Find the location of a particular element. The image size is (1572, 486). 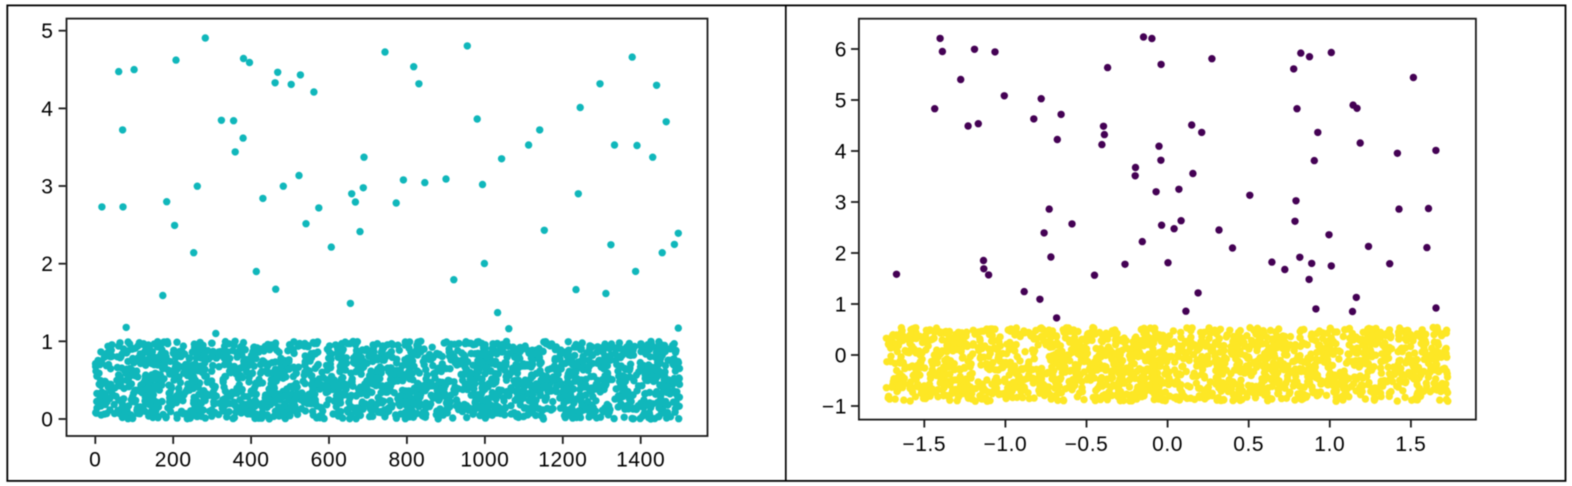

svg-text: 1400 is located at coordinates (640, 459).